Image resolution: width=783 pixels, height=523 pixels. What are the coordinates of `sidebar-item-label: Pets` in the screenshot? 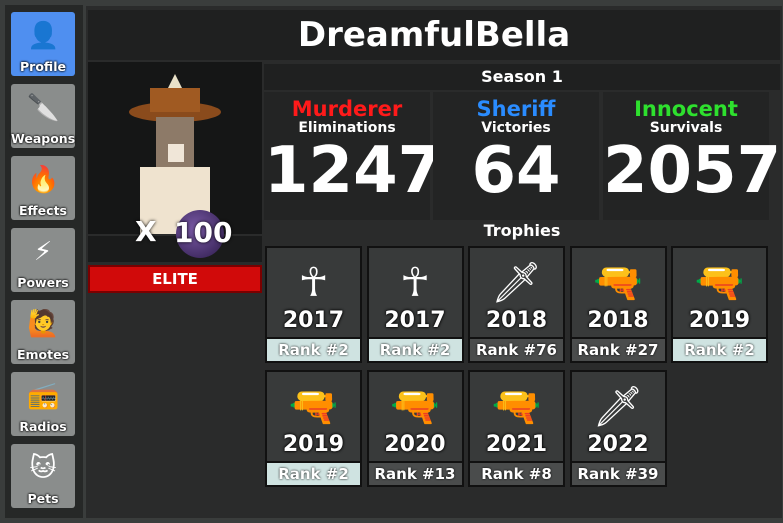 It's located at (43, 498).